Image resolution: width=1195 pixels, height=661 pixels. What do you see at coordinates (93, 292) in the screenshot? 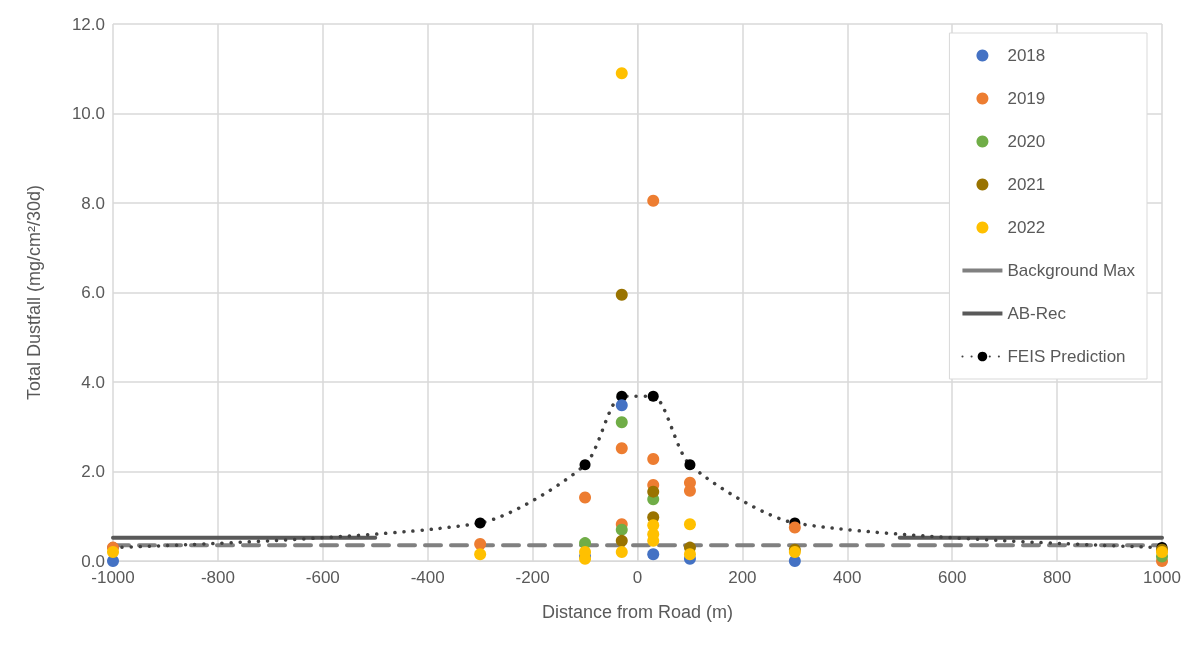
I see `y-tick-label: 6.0` at bounding box center [93, 292].